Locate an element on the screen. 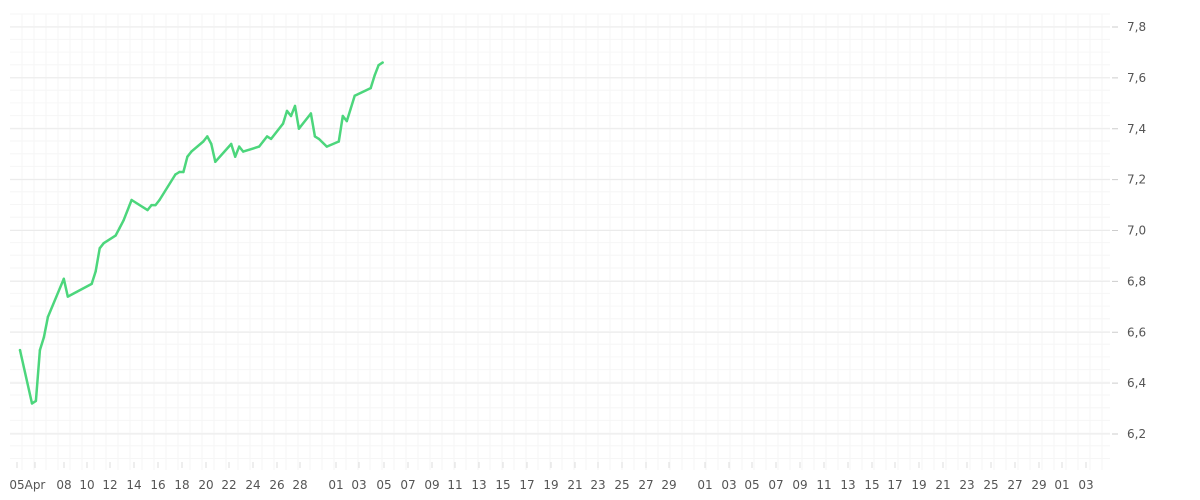  x-tick-label: 28 is located at coordinates (299, 485).